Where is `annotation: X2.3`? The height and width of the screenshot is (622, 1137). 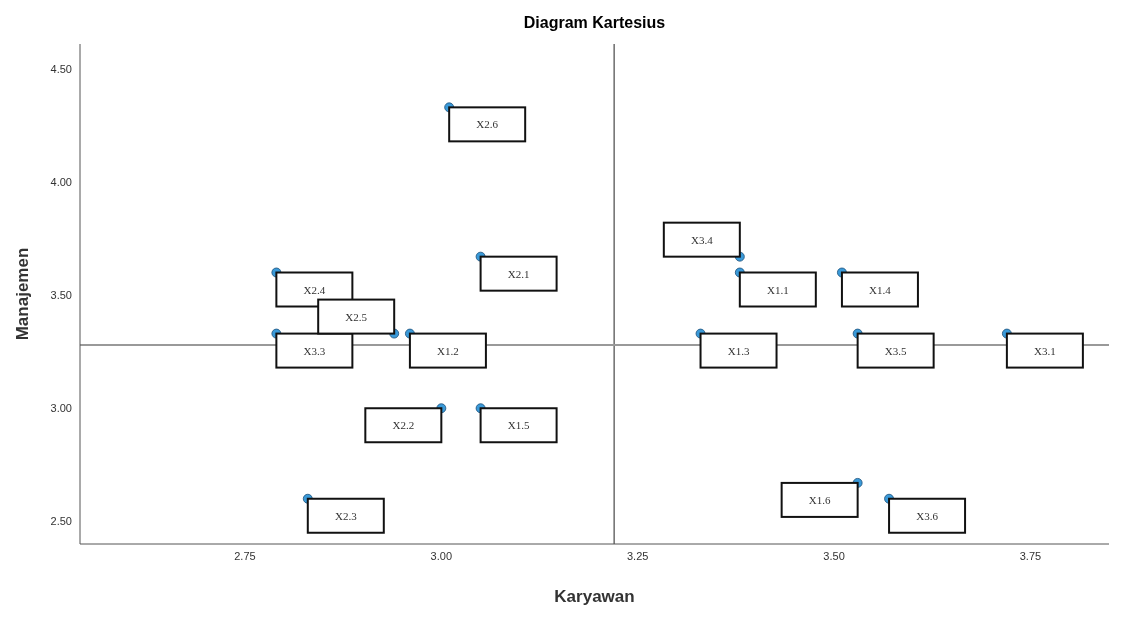
annotation: X2.3 is located at coordinates (346, 515).